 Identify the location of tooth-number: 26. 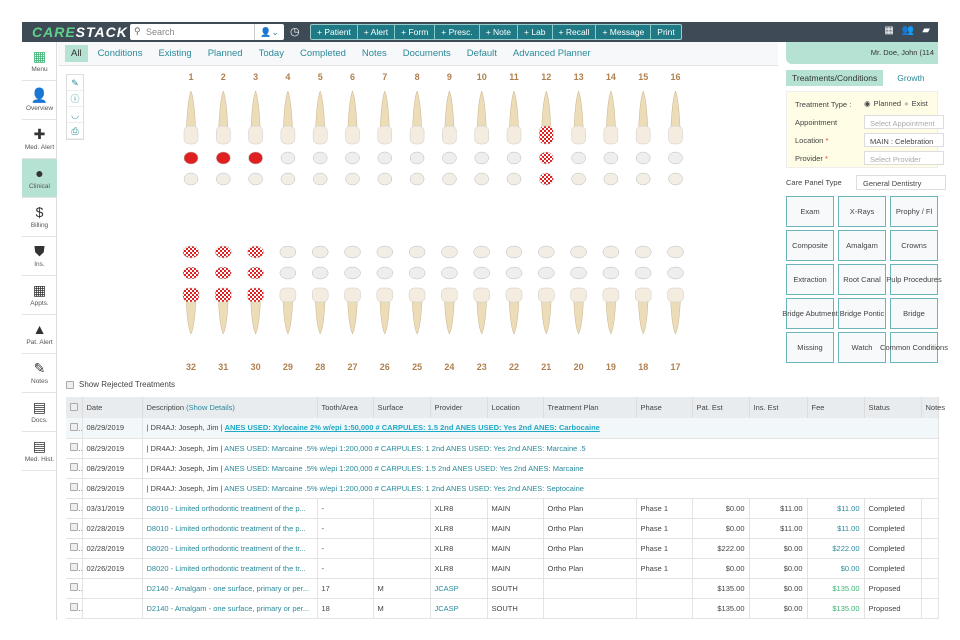
(385, 367).